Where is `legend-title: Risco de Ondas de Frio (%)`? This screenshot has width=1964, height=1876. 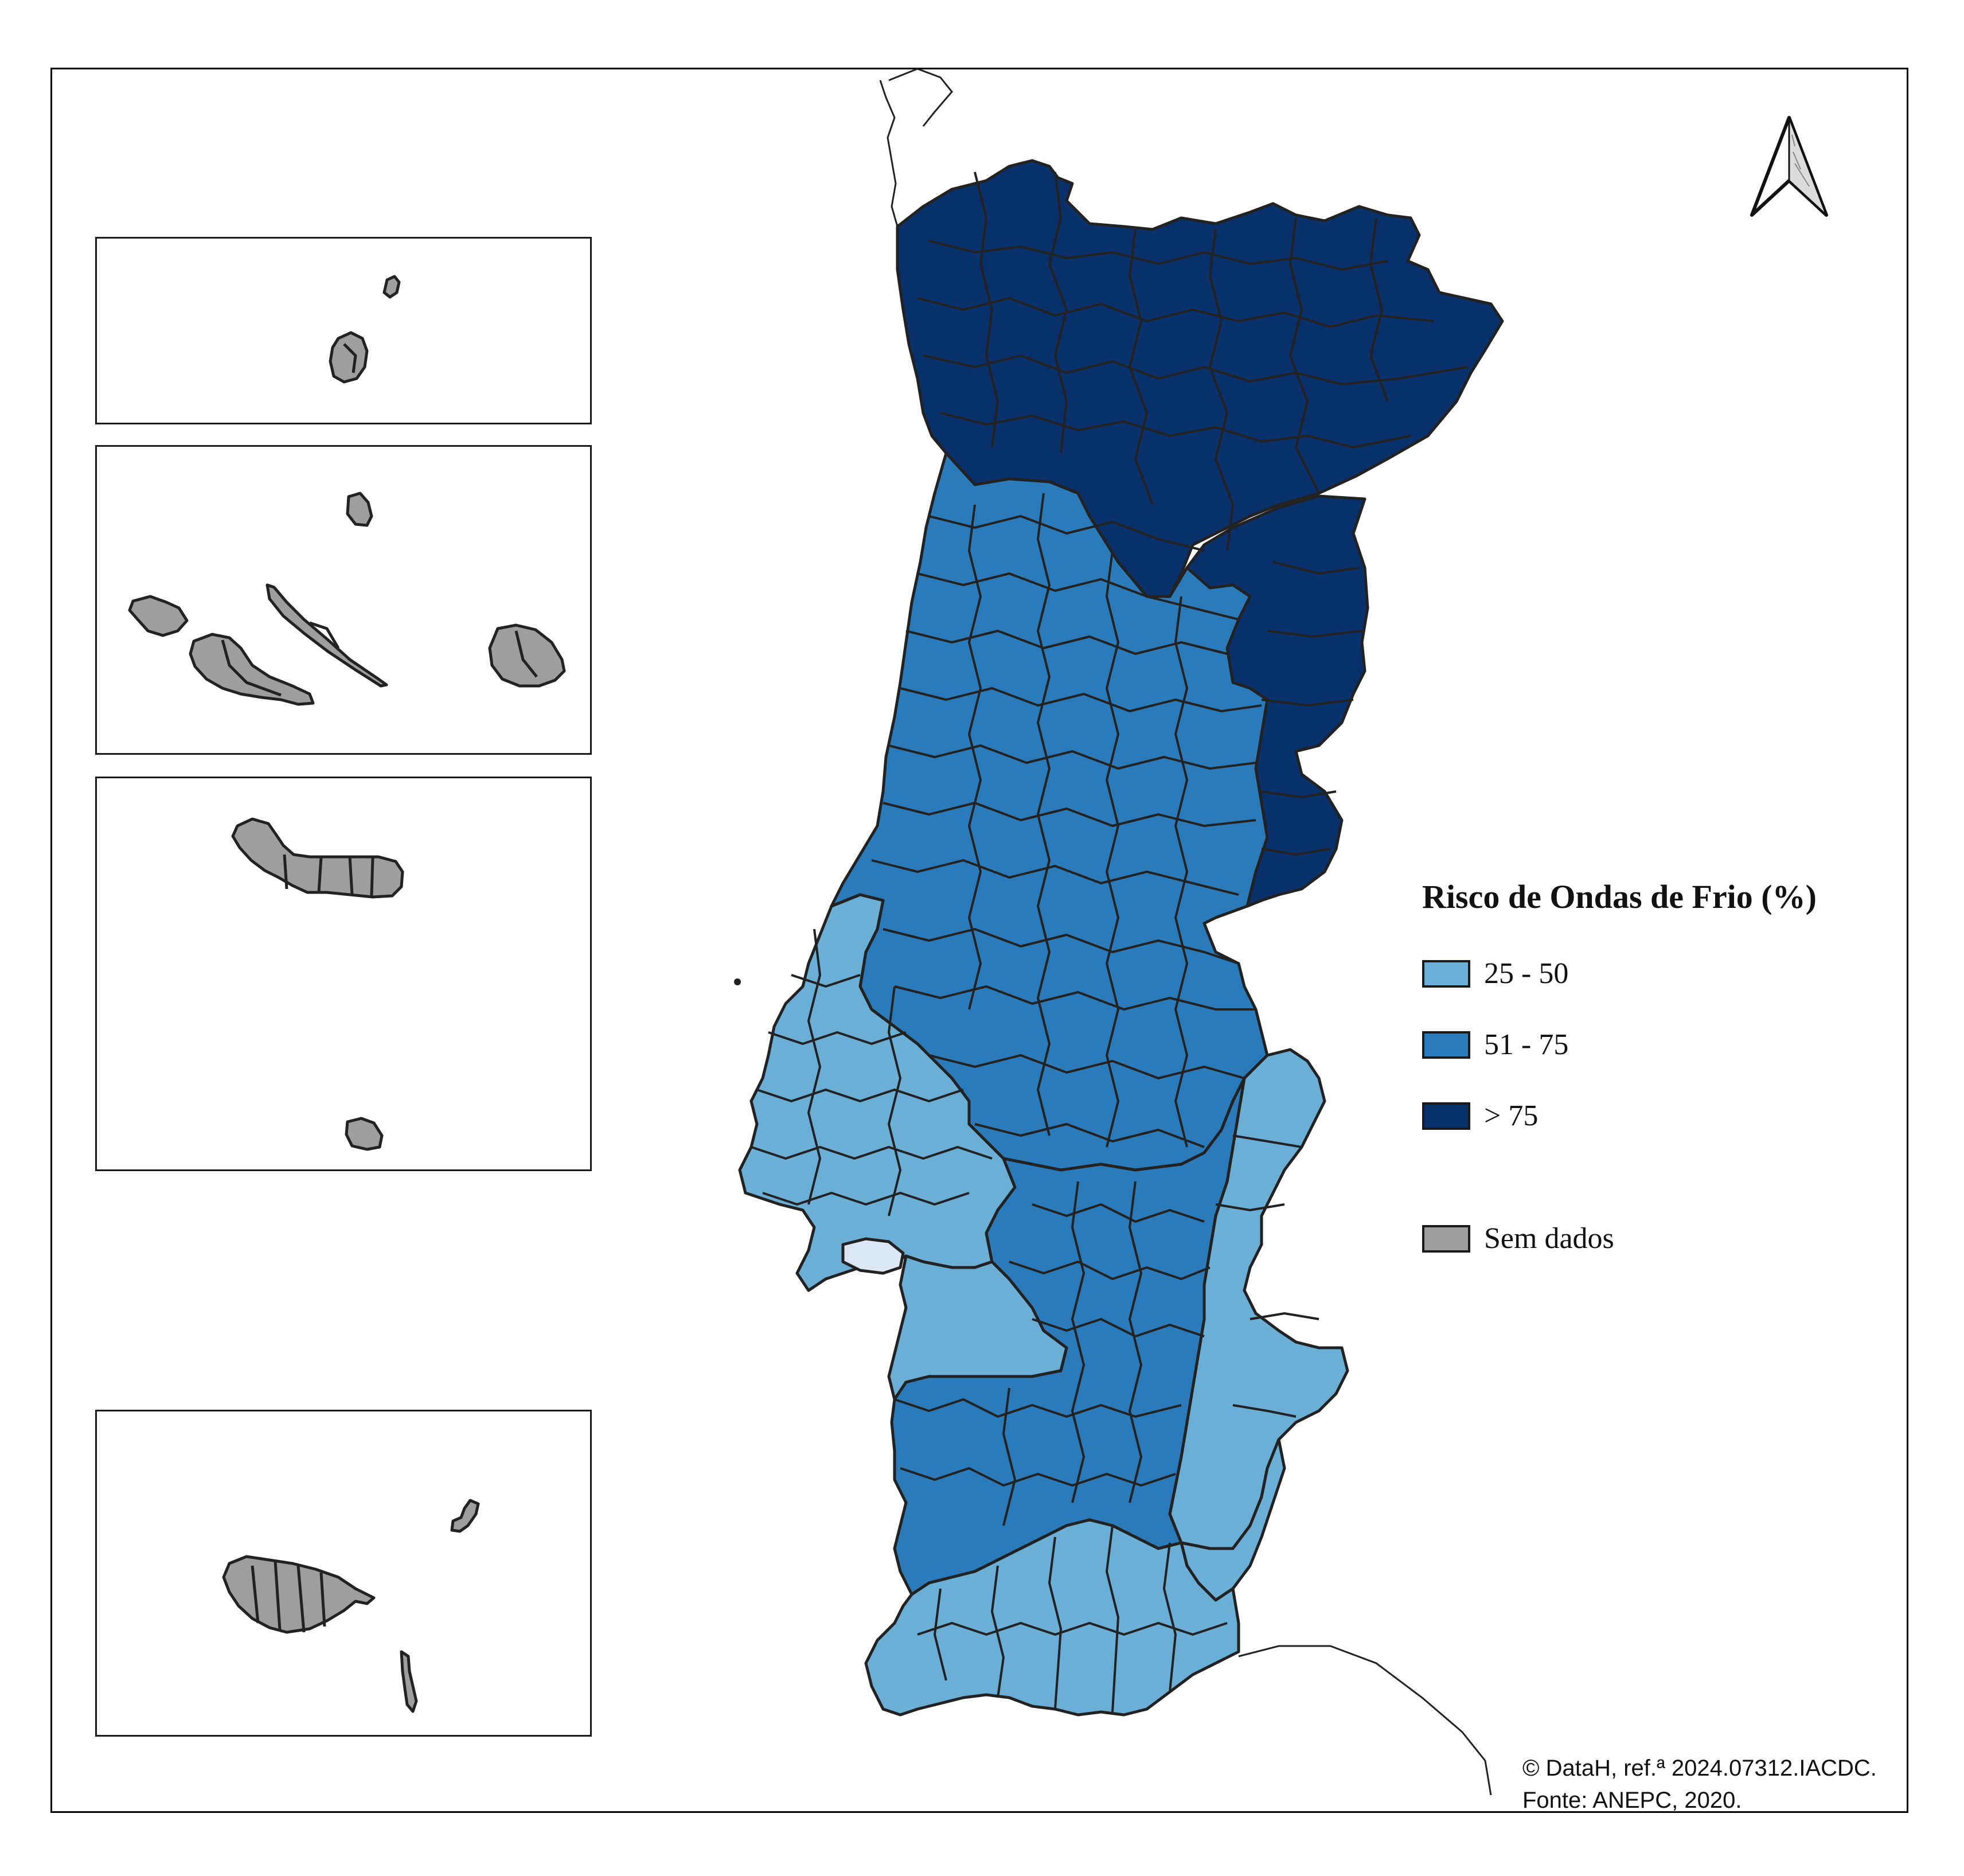 legend-title: Risco de Ondas de Frio (%) is located at coordinates (1620, 896).